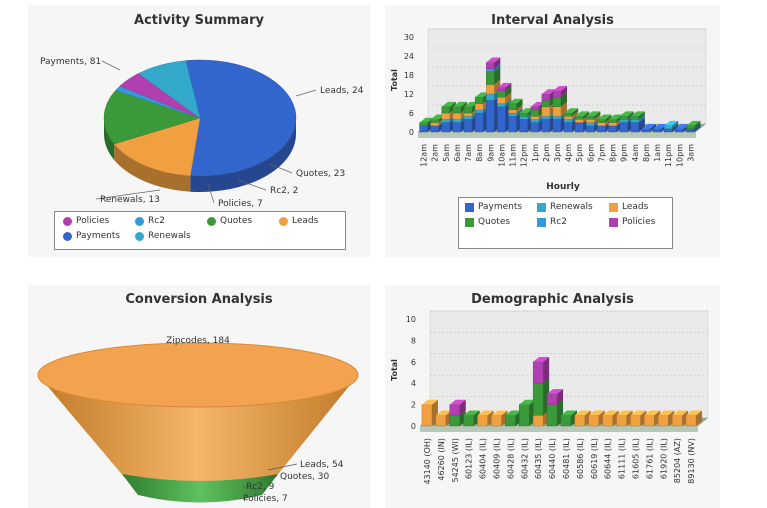  Describe the element at coordinates (691, 461) in the screenshot. I see `demographic-xtick-label: 89130 (NV)` at that location.